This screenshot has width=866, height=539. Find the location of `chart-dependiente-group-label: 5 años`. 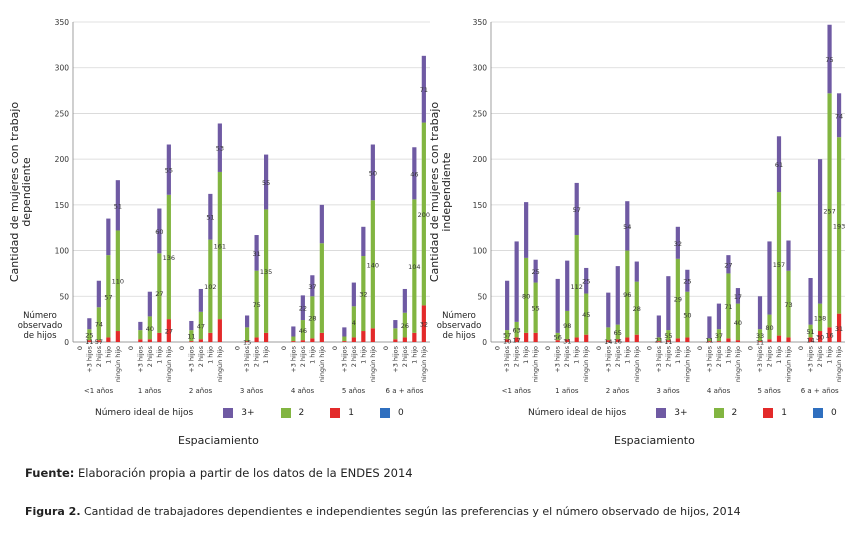

chart-dependiente-group-label: 5 años is located at coordinates (354, 391).